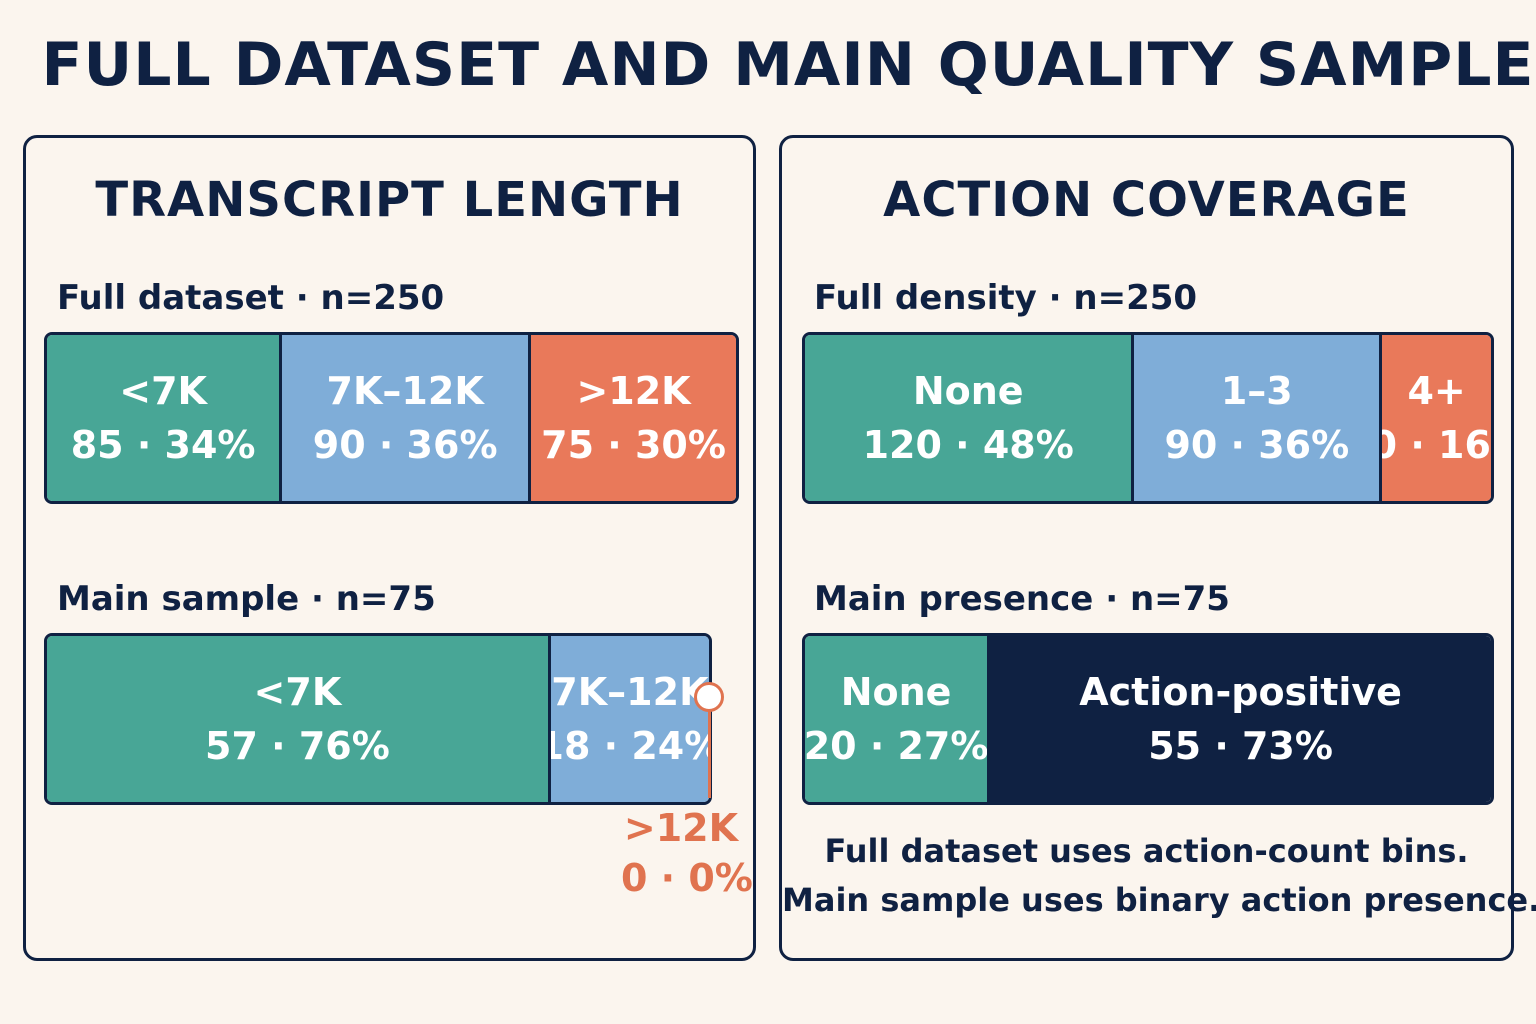  Describe the element at coordinates (1256, 391) in the screenshot. I see `segment-label: 1–3` at that location.